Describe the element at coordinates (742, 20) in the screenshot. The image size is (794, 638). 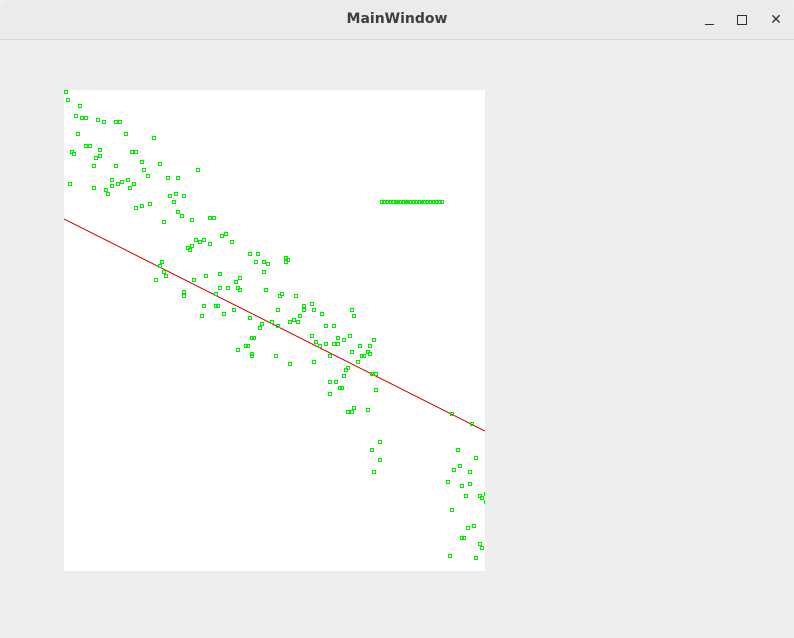
I see `maximize-button` at that location.